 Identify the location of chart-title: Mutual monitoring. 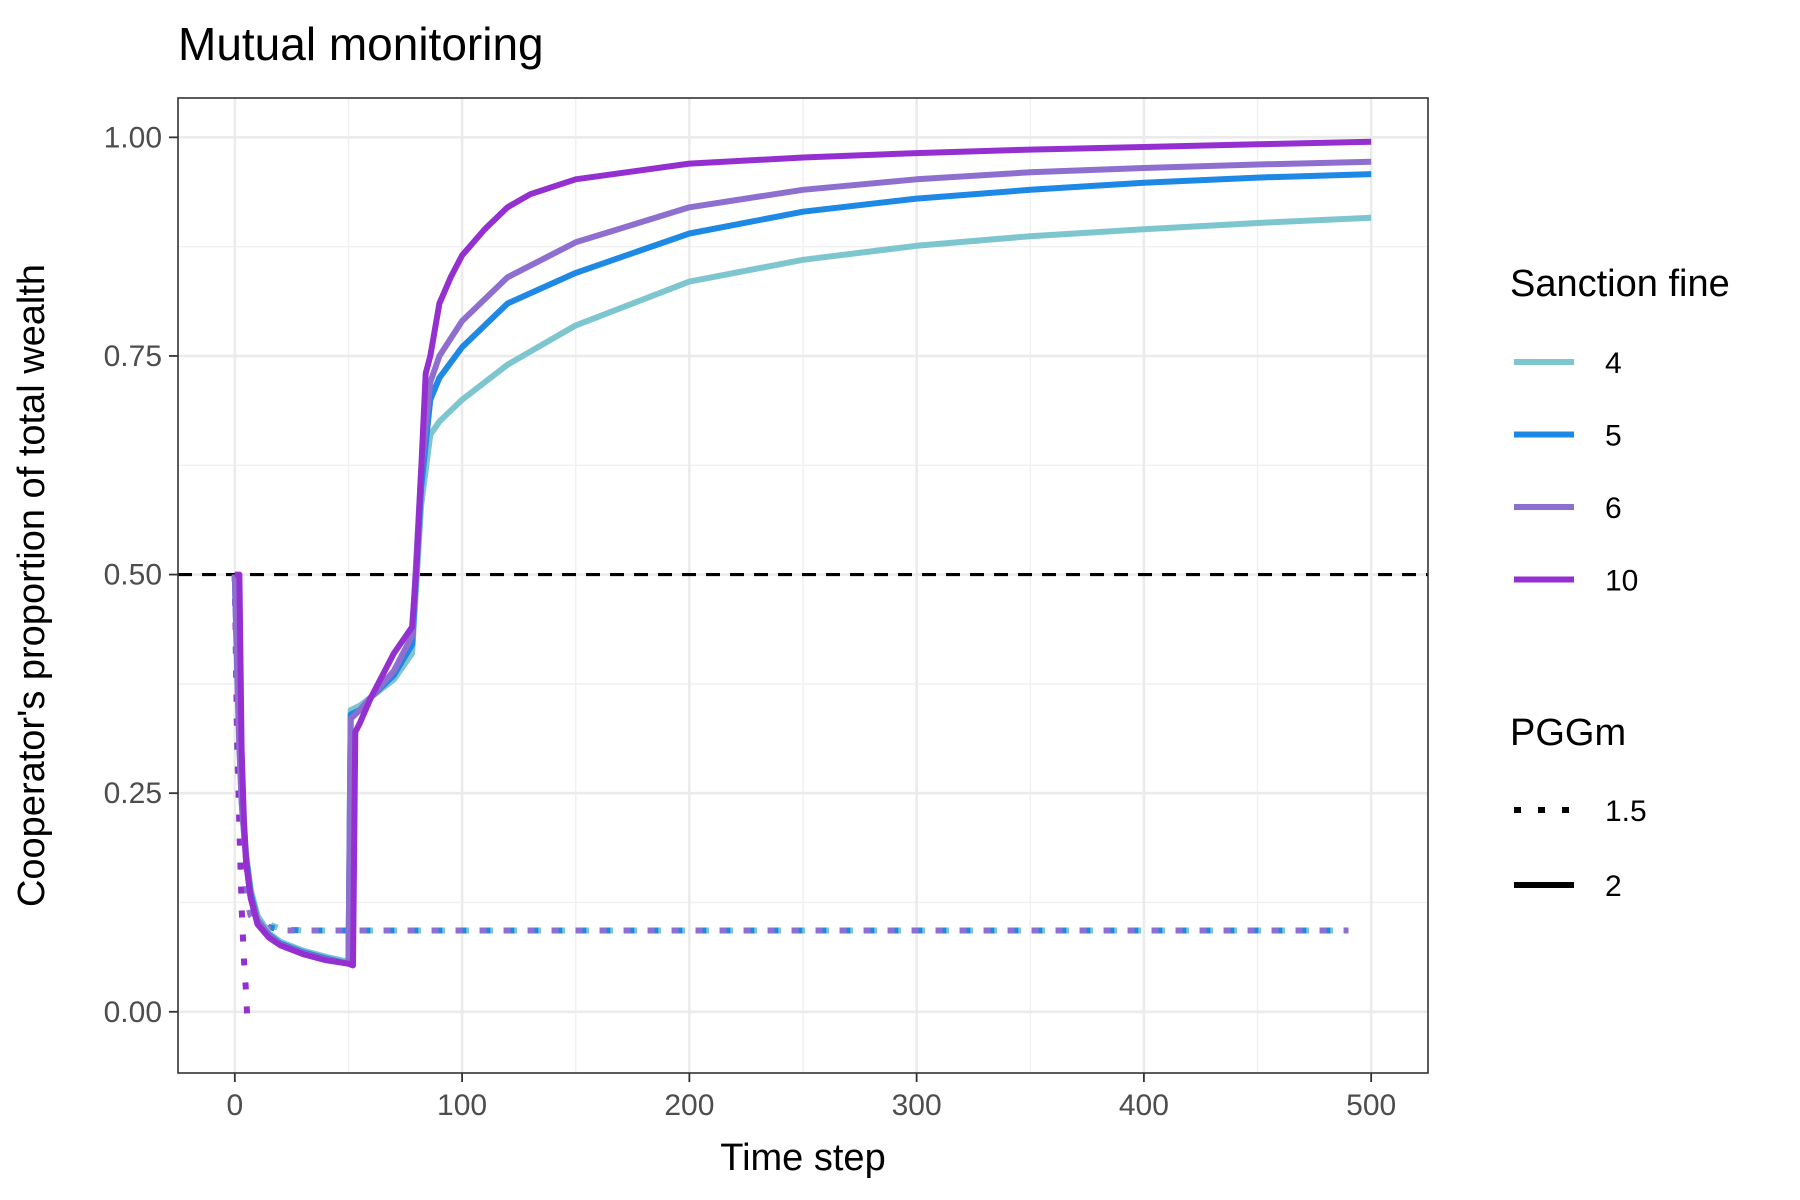
(361, 44).